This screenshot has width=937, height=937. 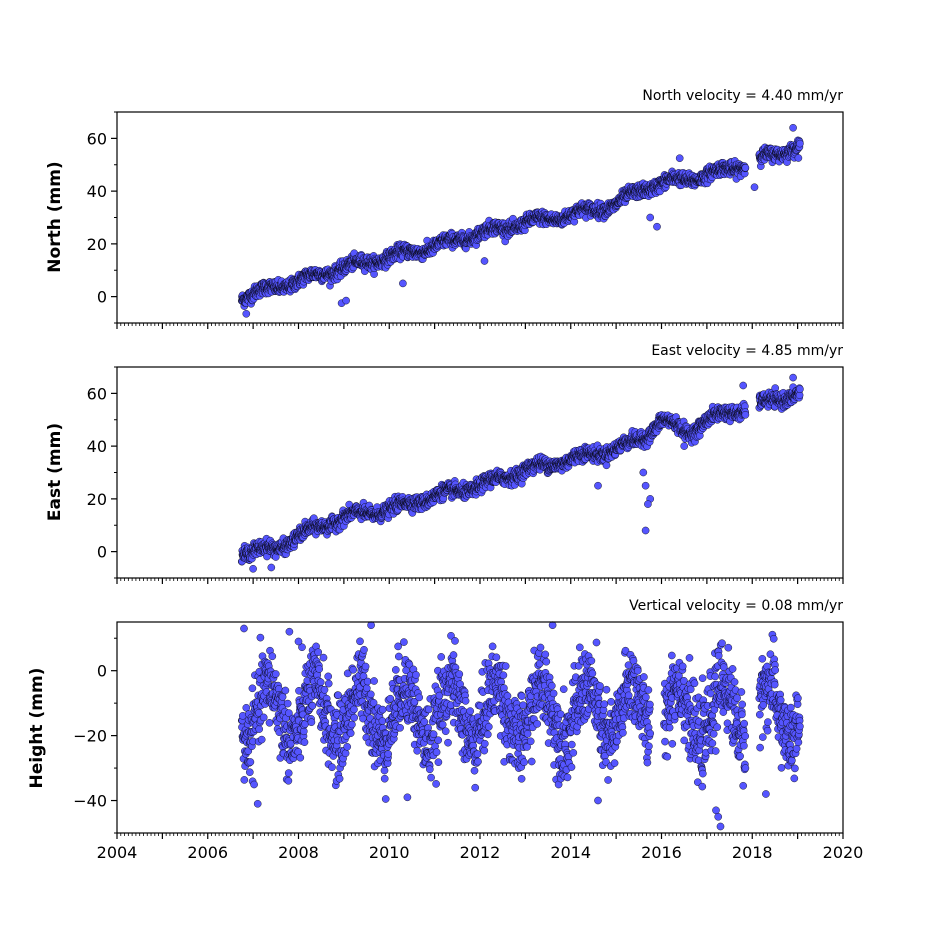 I want to click on east-x-ticks, so click(x=480, y=581).